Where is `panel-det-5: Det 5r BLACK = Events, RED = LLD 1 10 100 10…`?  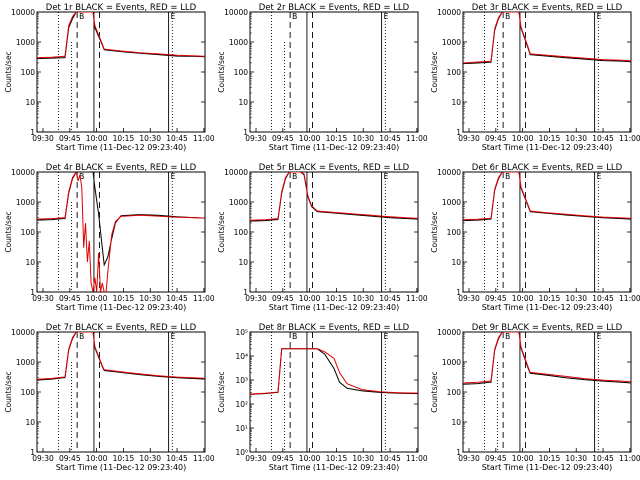 panel-det-5: Det 5r BLACK = Events, RED = LLD 1 10 100 10… is located at coordinates (322, 237).